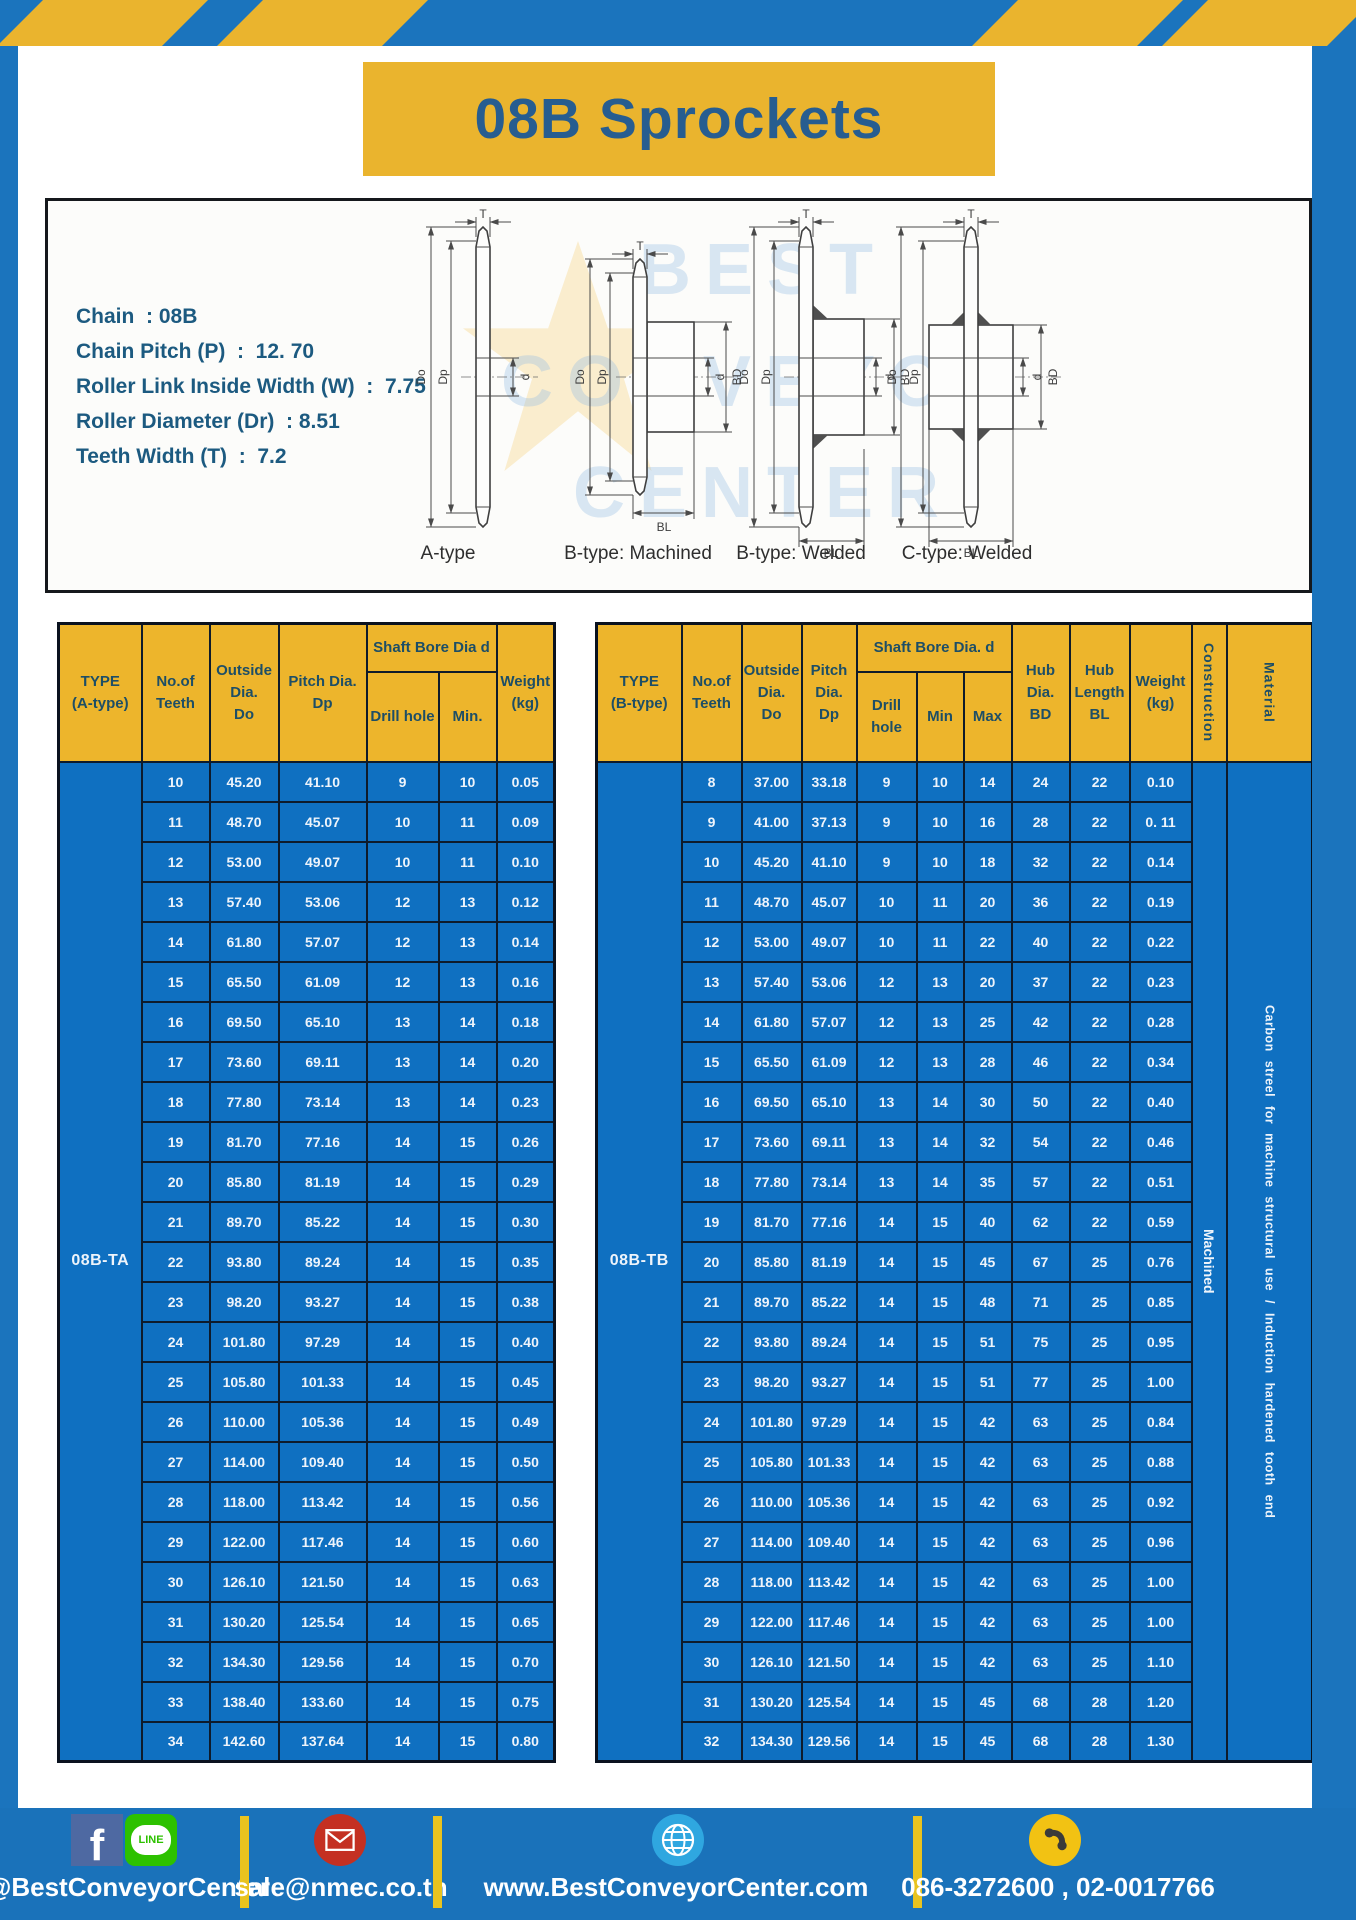 This screenshot has height=1920, width=1356. Describe the element at coordinates (525, 1221) in the screenshot. I see `table-cell: 0.30` at that location.